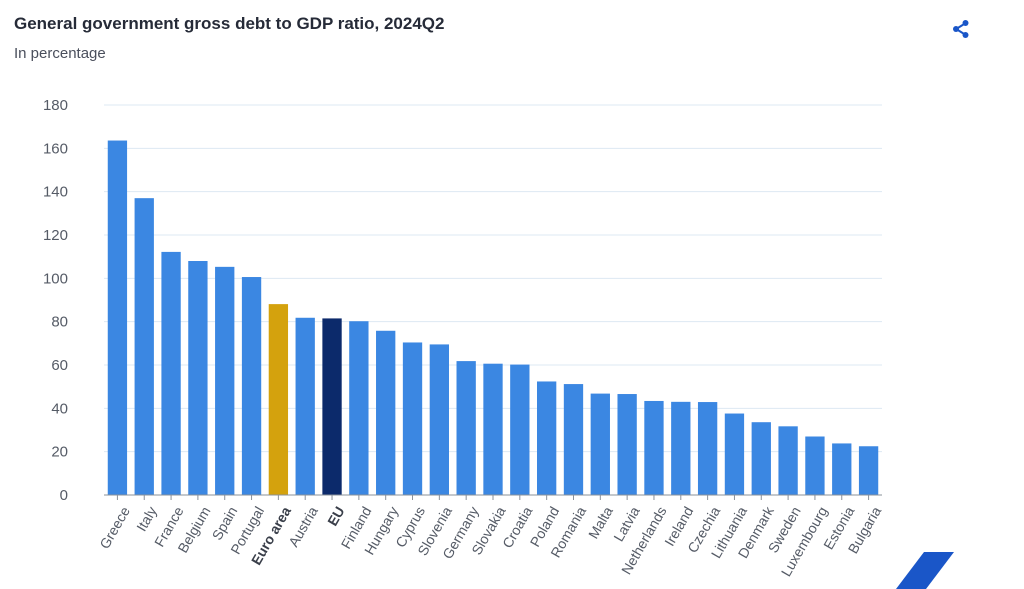 This screenshot has height=589, width=1024. Describe the element at coordinates (59, 408) in the screenshot. I see `y-tick-label: 40` at that location.